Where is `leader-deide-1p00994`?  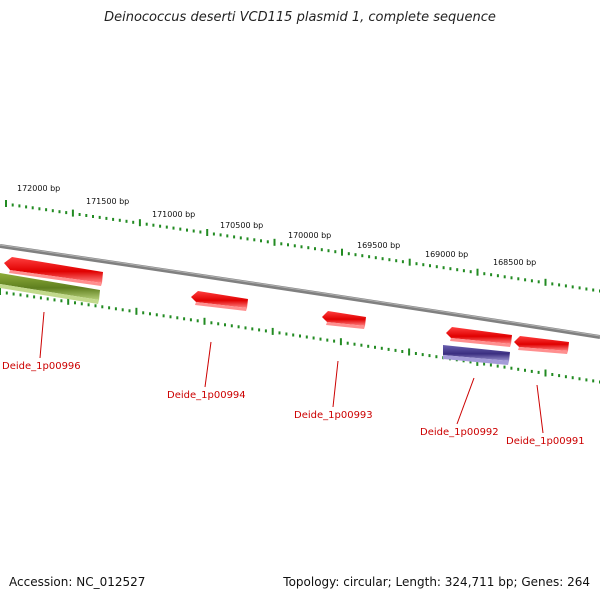
leader-deide-1p00994 is located at coordinates (208, 364).